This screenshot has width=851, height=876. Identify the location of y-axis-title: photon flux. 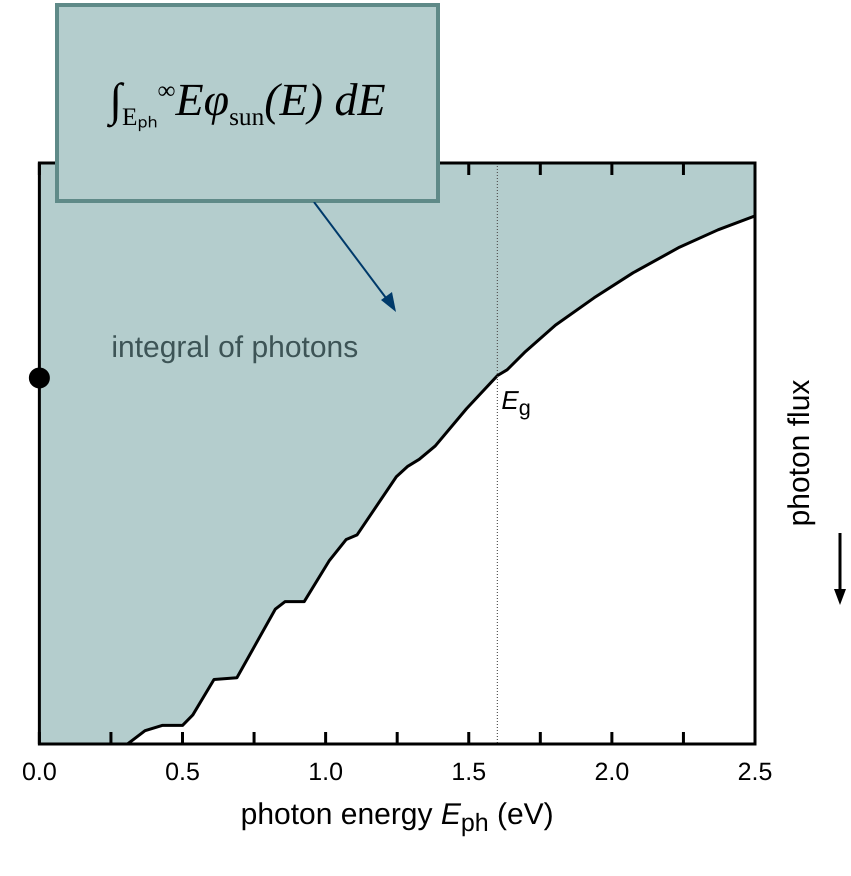
(800, 453).